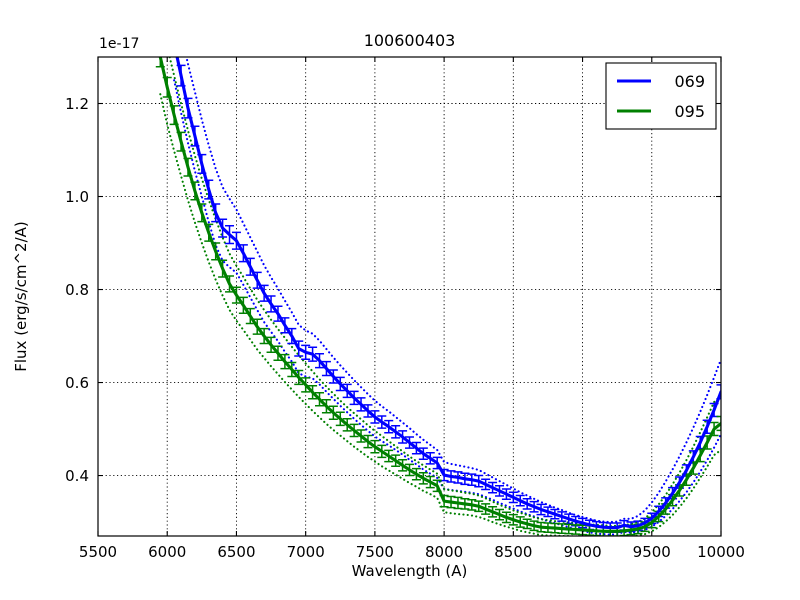  I want to click on legend: 069 095, so click(661, 96).